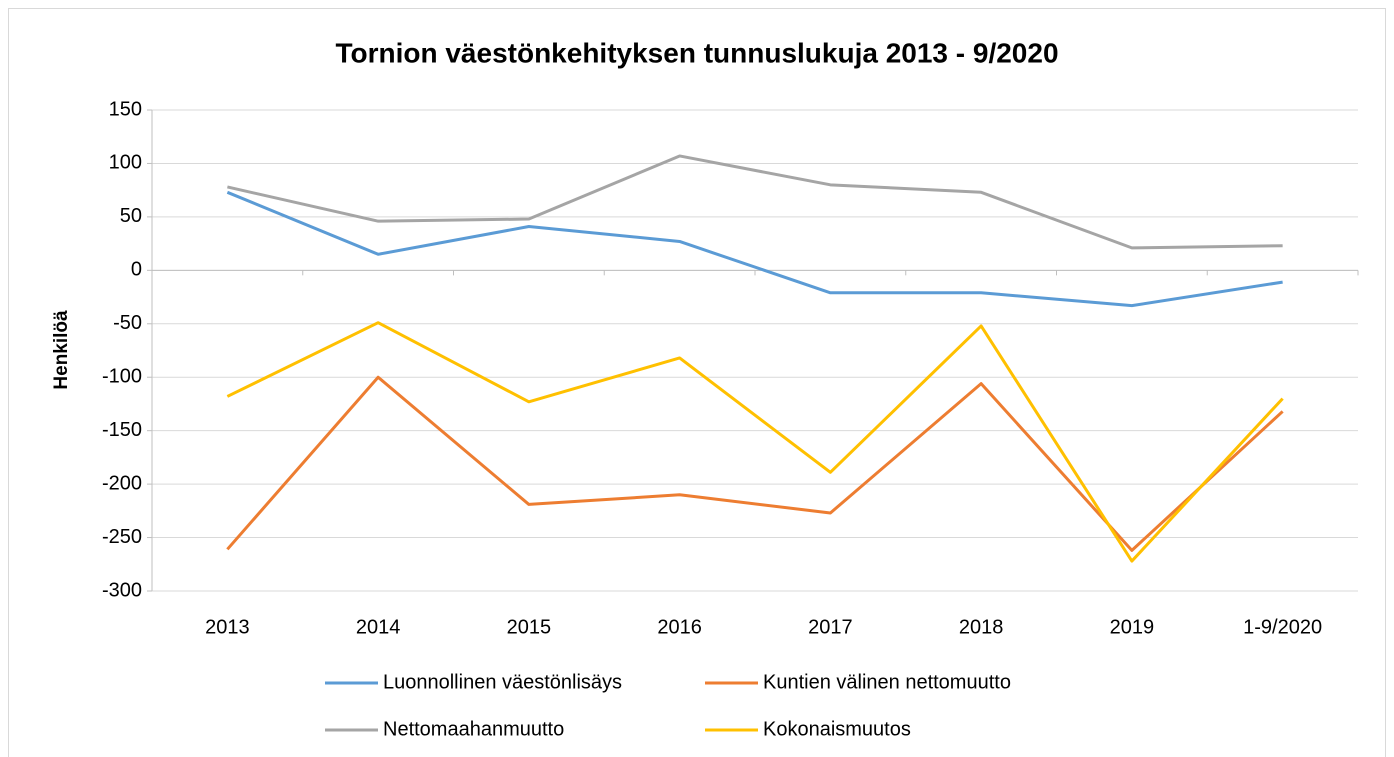  What do you see at coordinates (122, 590) in the screenshot?
I see `y-tick-label: -300` at bounding box center [122, 590].